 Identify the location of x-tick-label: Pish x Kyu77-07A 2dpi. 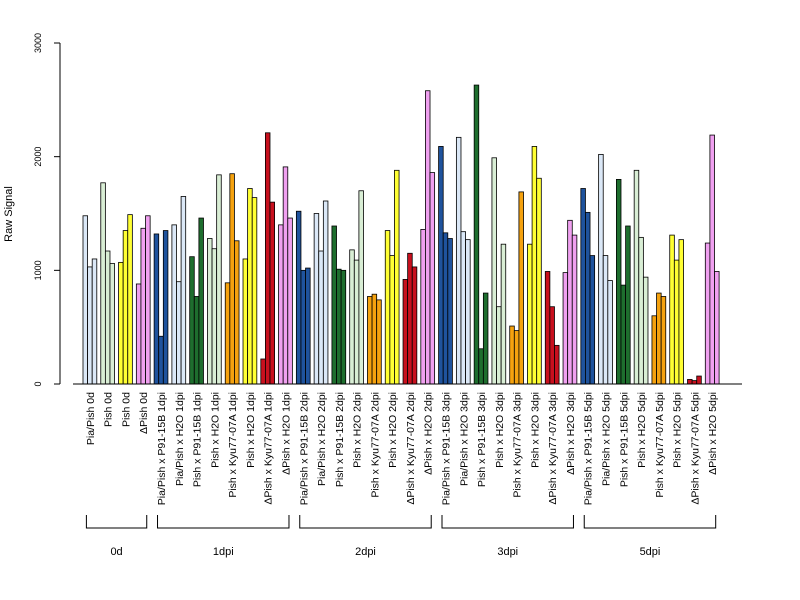
(375, 445).